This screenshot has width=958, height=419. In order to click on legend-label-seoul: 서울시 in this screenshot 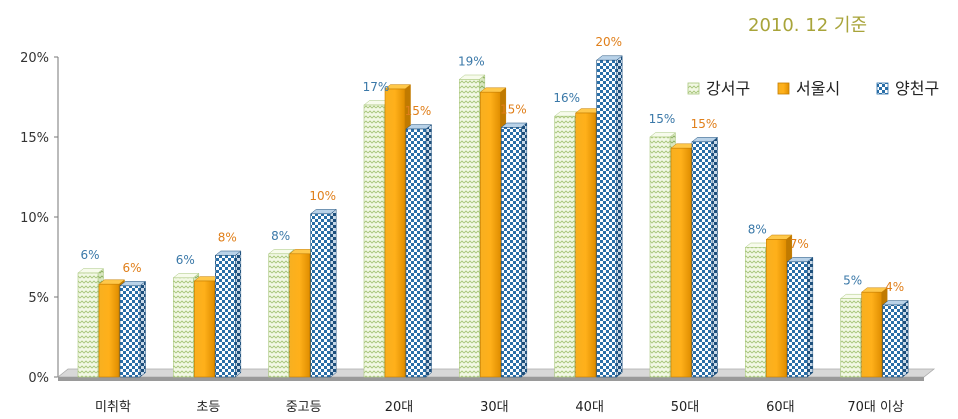, I will do `click(818, 88)`.